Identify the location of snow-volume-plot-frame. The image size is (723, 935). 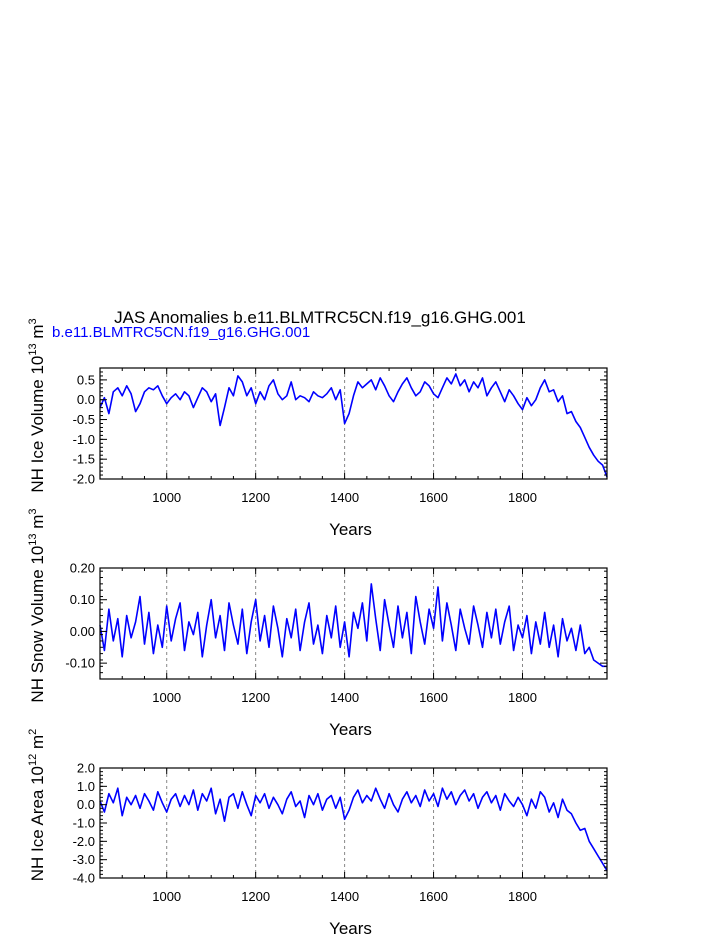
(353, 623).